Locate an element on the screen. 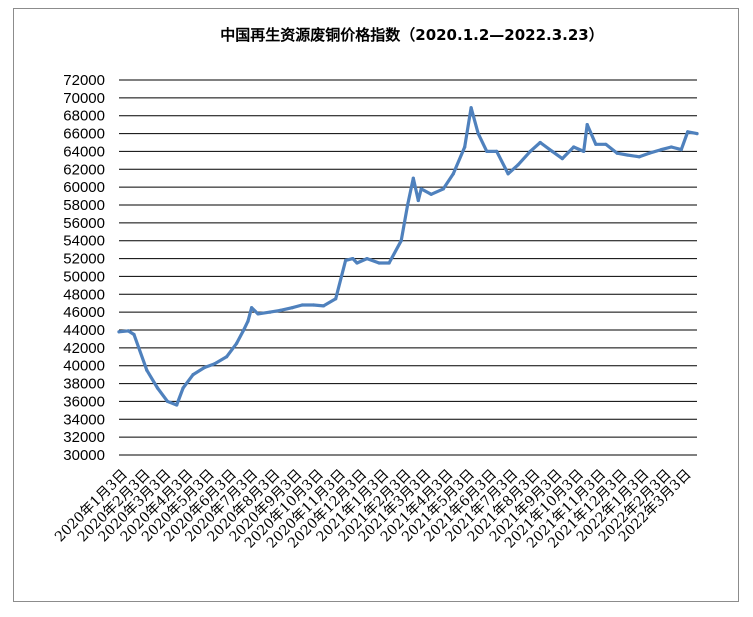  y-tick-label: 46000 is located at coordinates (84, 312).